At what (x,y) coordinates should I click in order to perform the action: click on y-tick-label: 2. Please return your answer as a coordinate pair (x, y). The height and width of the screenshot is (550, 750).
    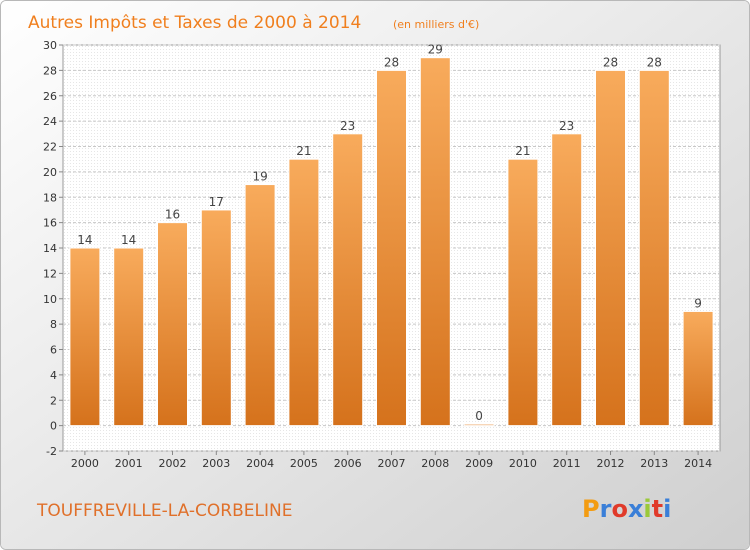
    Looking at the image, I should click on (53, 400).